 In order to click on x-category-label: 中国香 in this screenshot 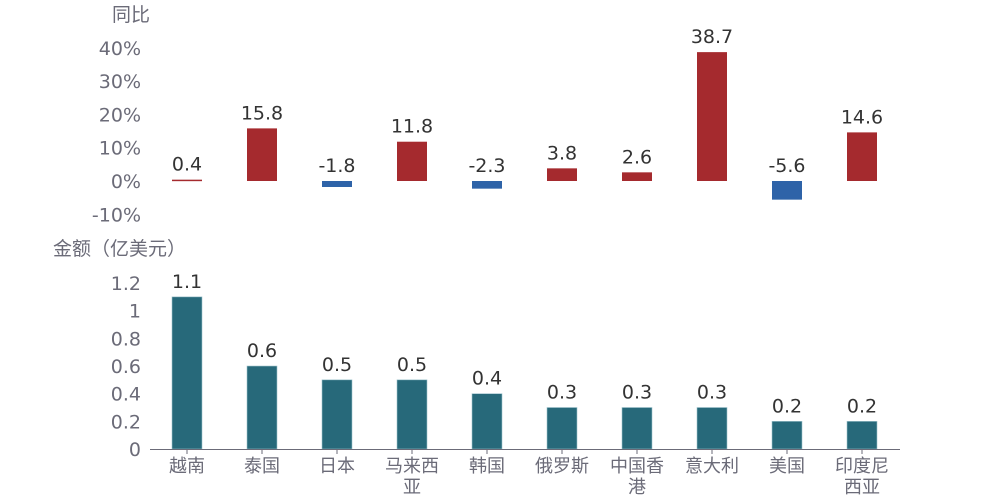, I will do `click(637, 466)`.